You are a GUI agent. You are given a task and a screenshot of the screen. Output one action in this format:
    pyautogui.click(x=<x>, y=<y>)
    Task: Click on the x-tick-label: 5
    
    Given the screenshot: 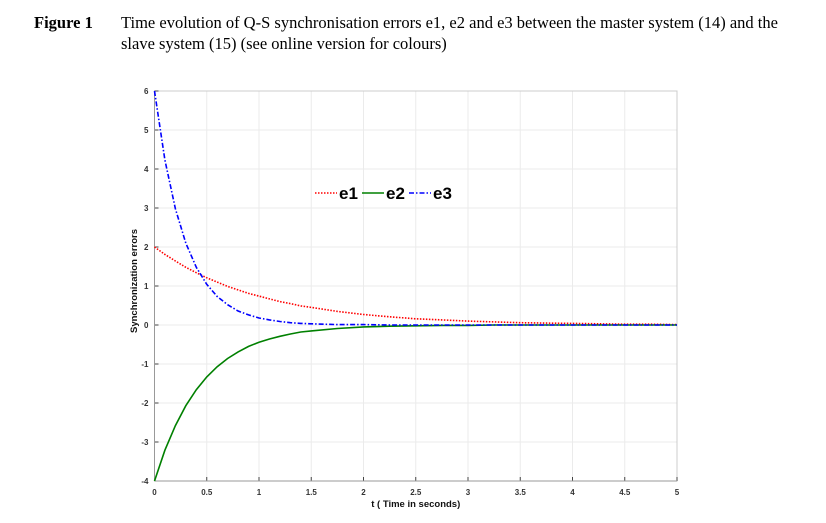 What is the action you would take?
    pyautogui.click(x=677, y=492)
    